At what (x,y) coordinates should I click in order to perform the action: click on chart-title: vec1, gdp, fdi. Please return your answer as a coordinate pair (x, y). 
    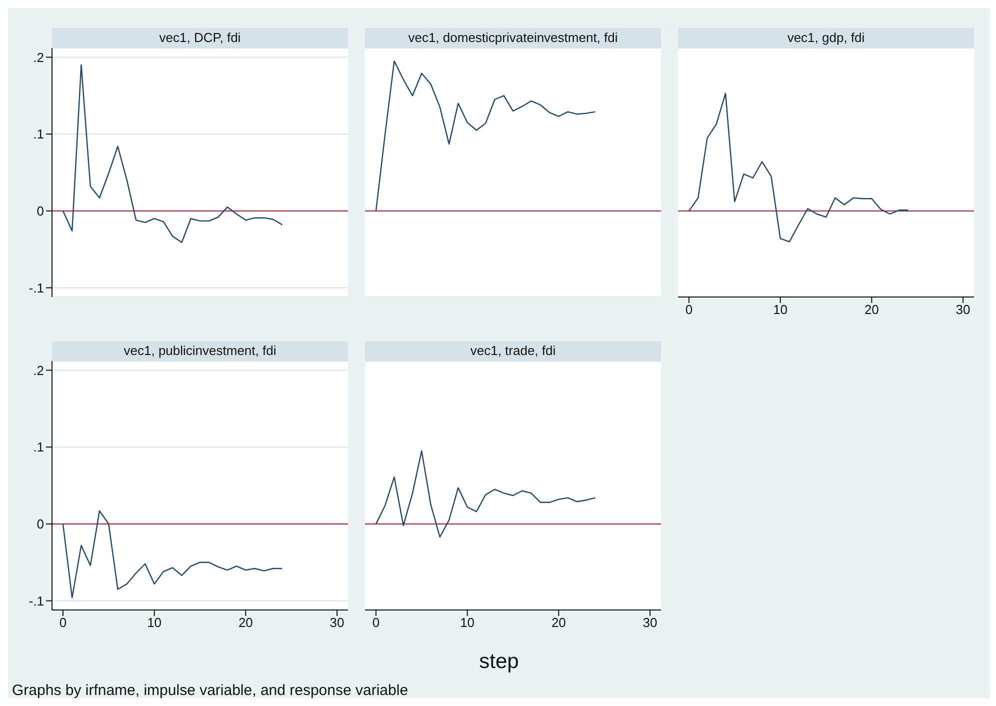
    Looking at the image, I should click on (826, 38).